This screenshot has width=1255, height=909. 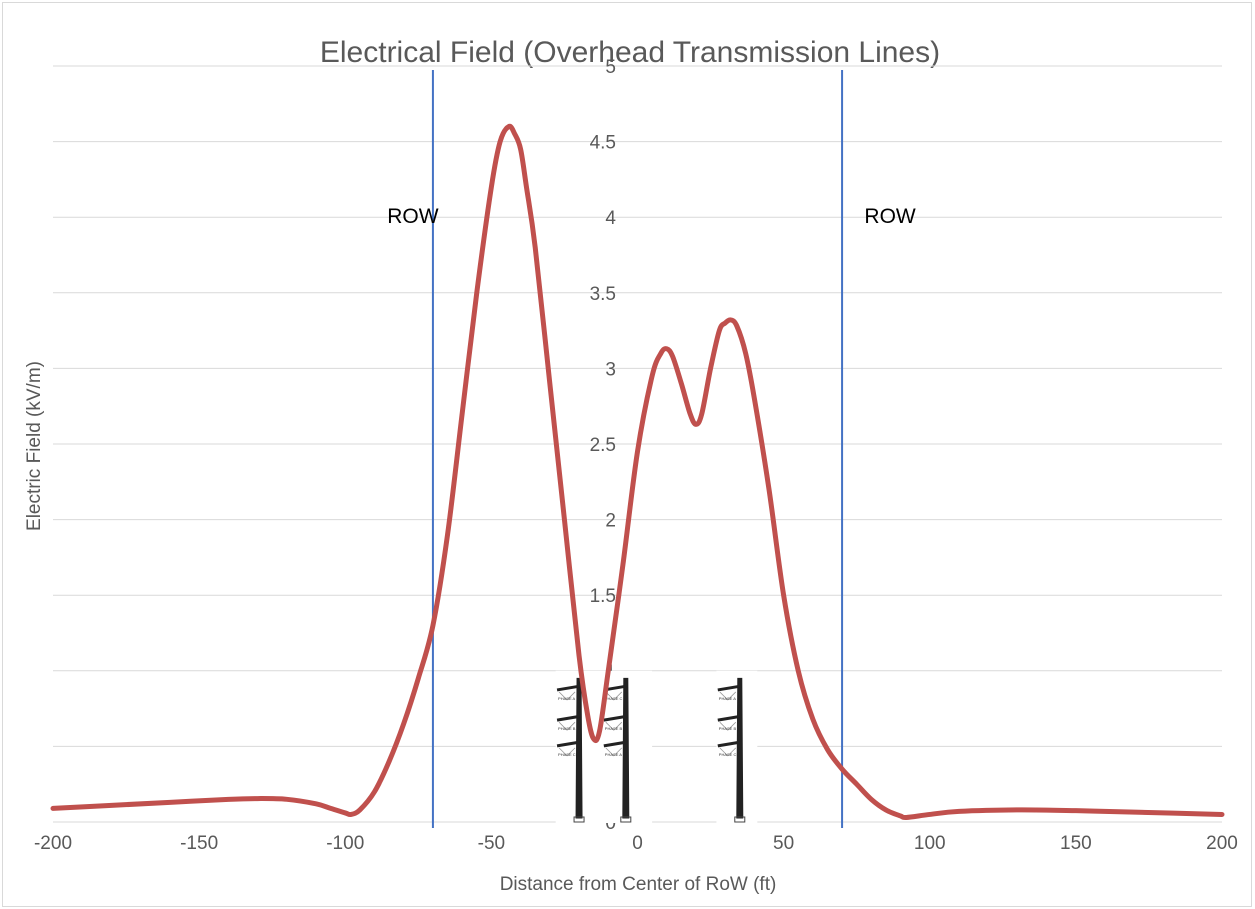 I want to click on y-tick-label: 4.5, so click(x=603, y=143).